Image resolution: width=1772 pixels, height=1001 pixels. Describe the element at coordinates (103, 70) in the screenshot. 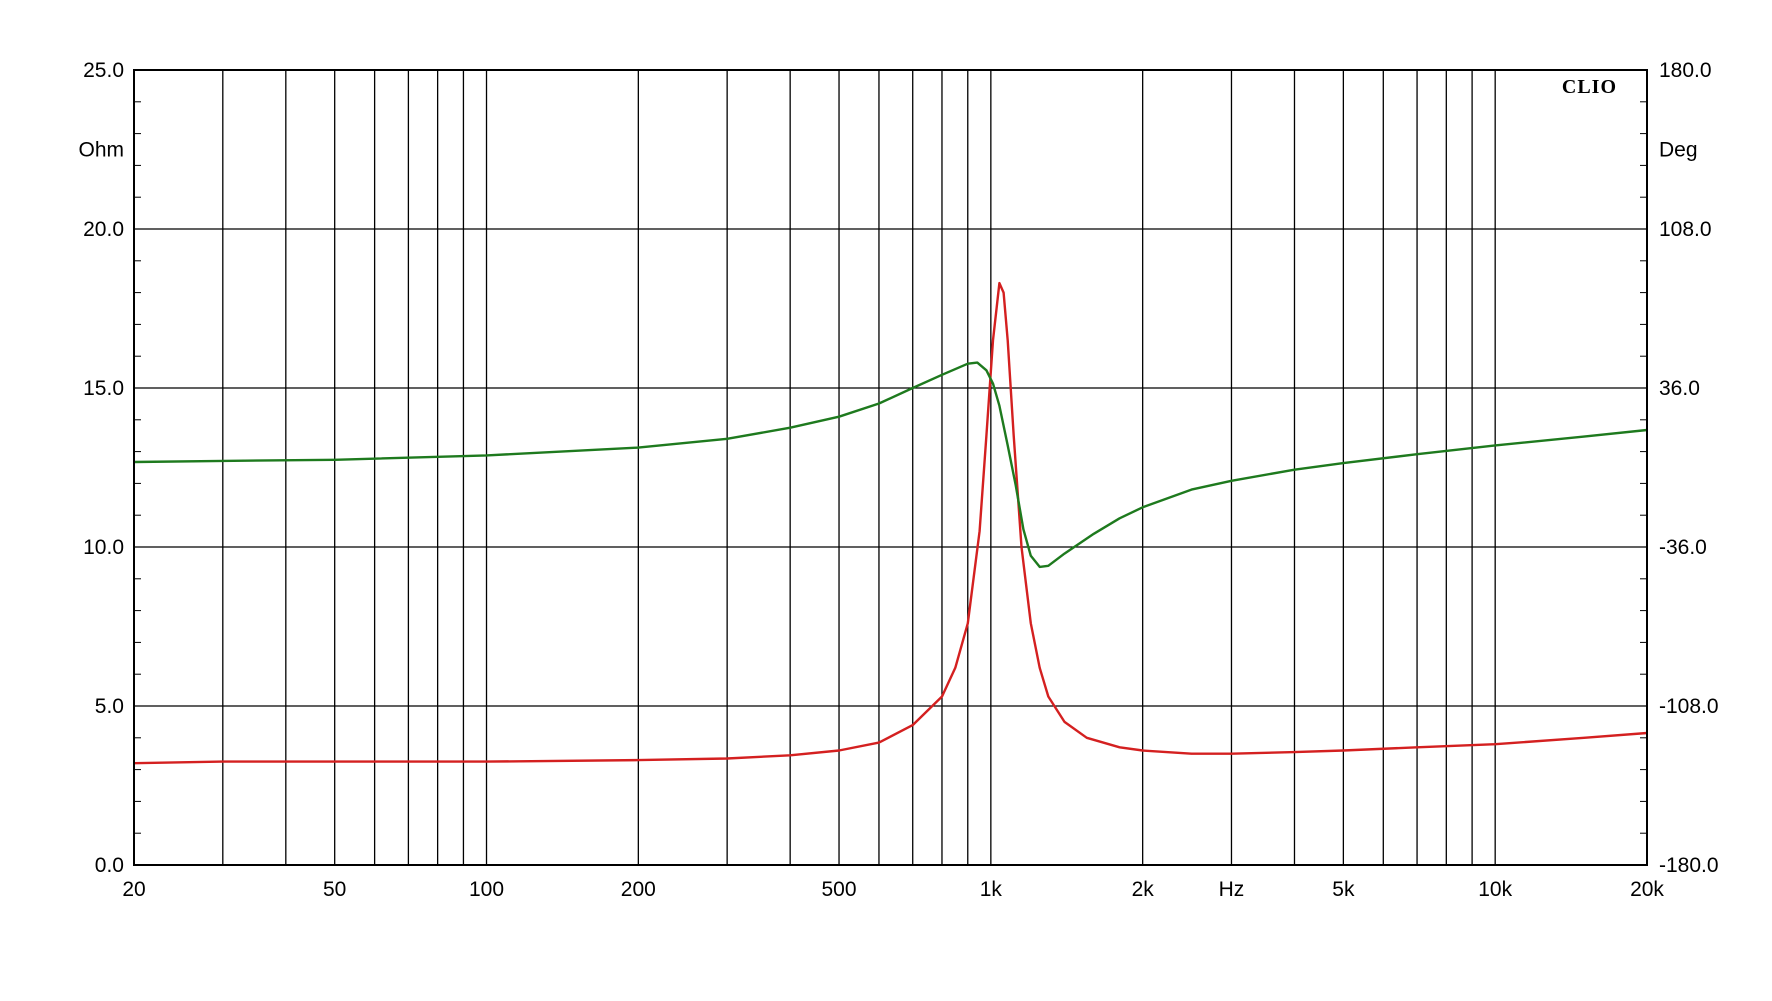

I see `left-tick-label: 25.0` at that location.